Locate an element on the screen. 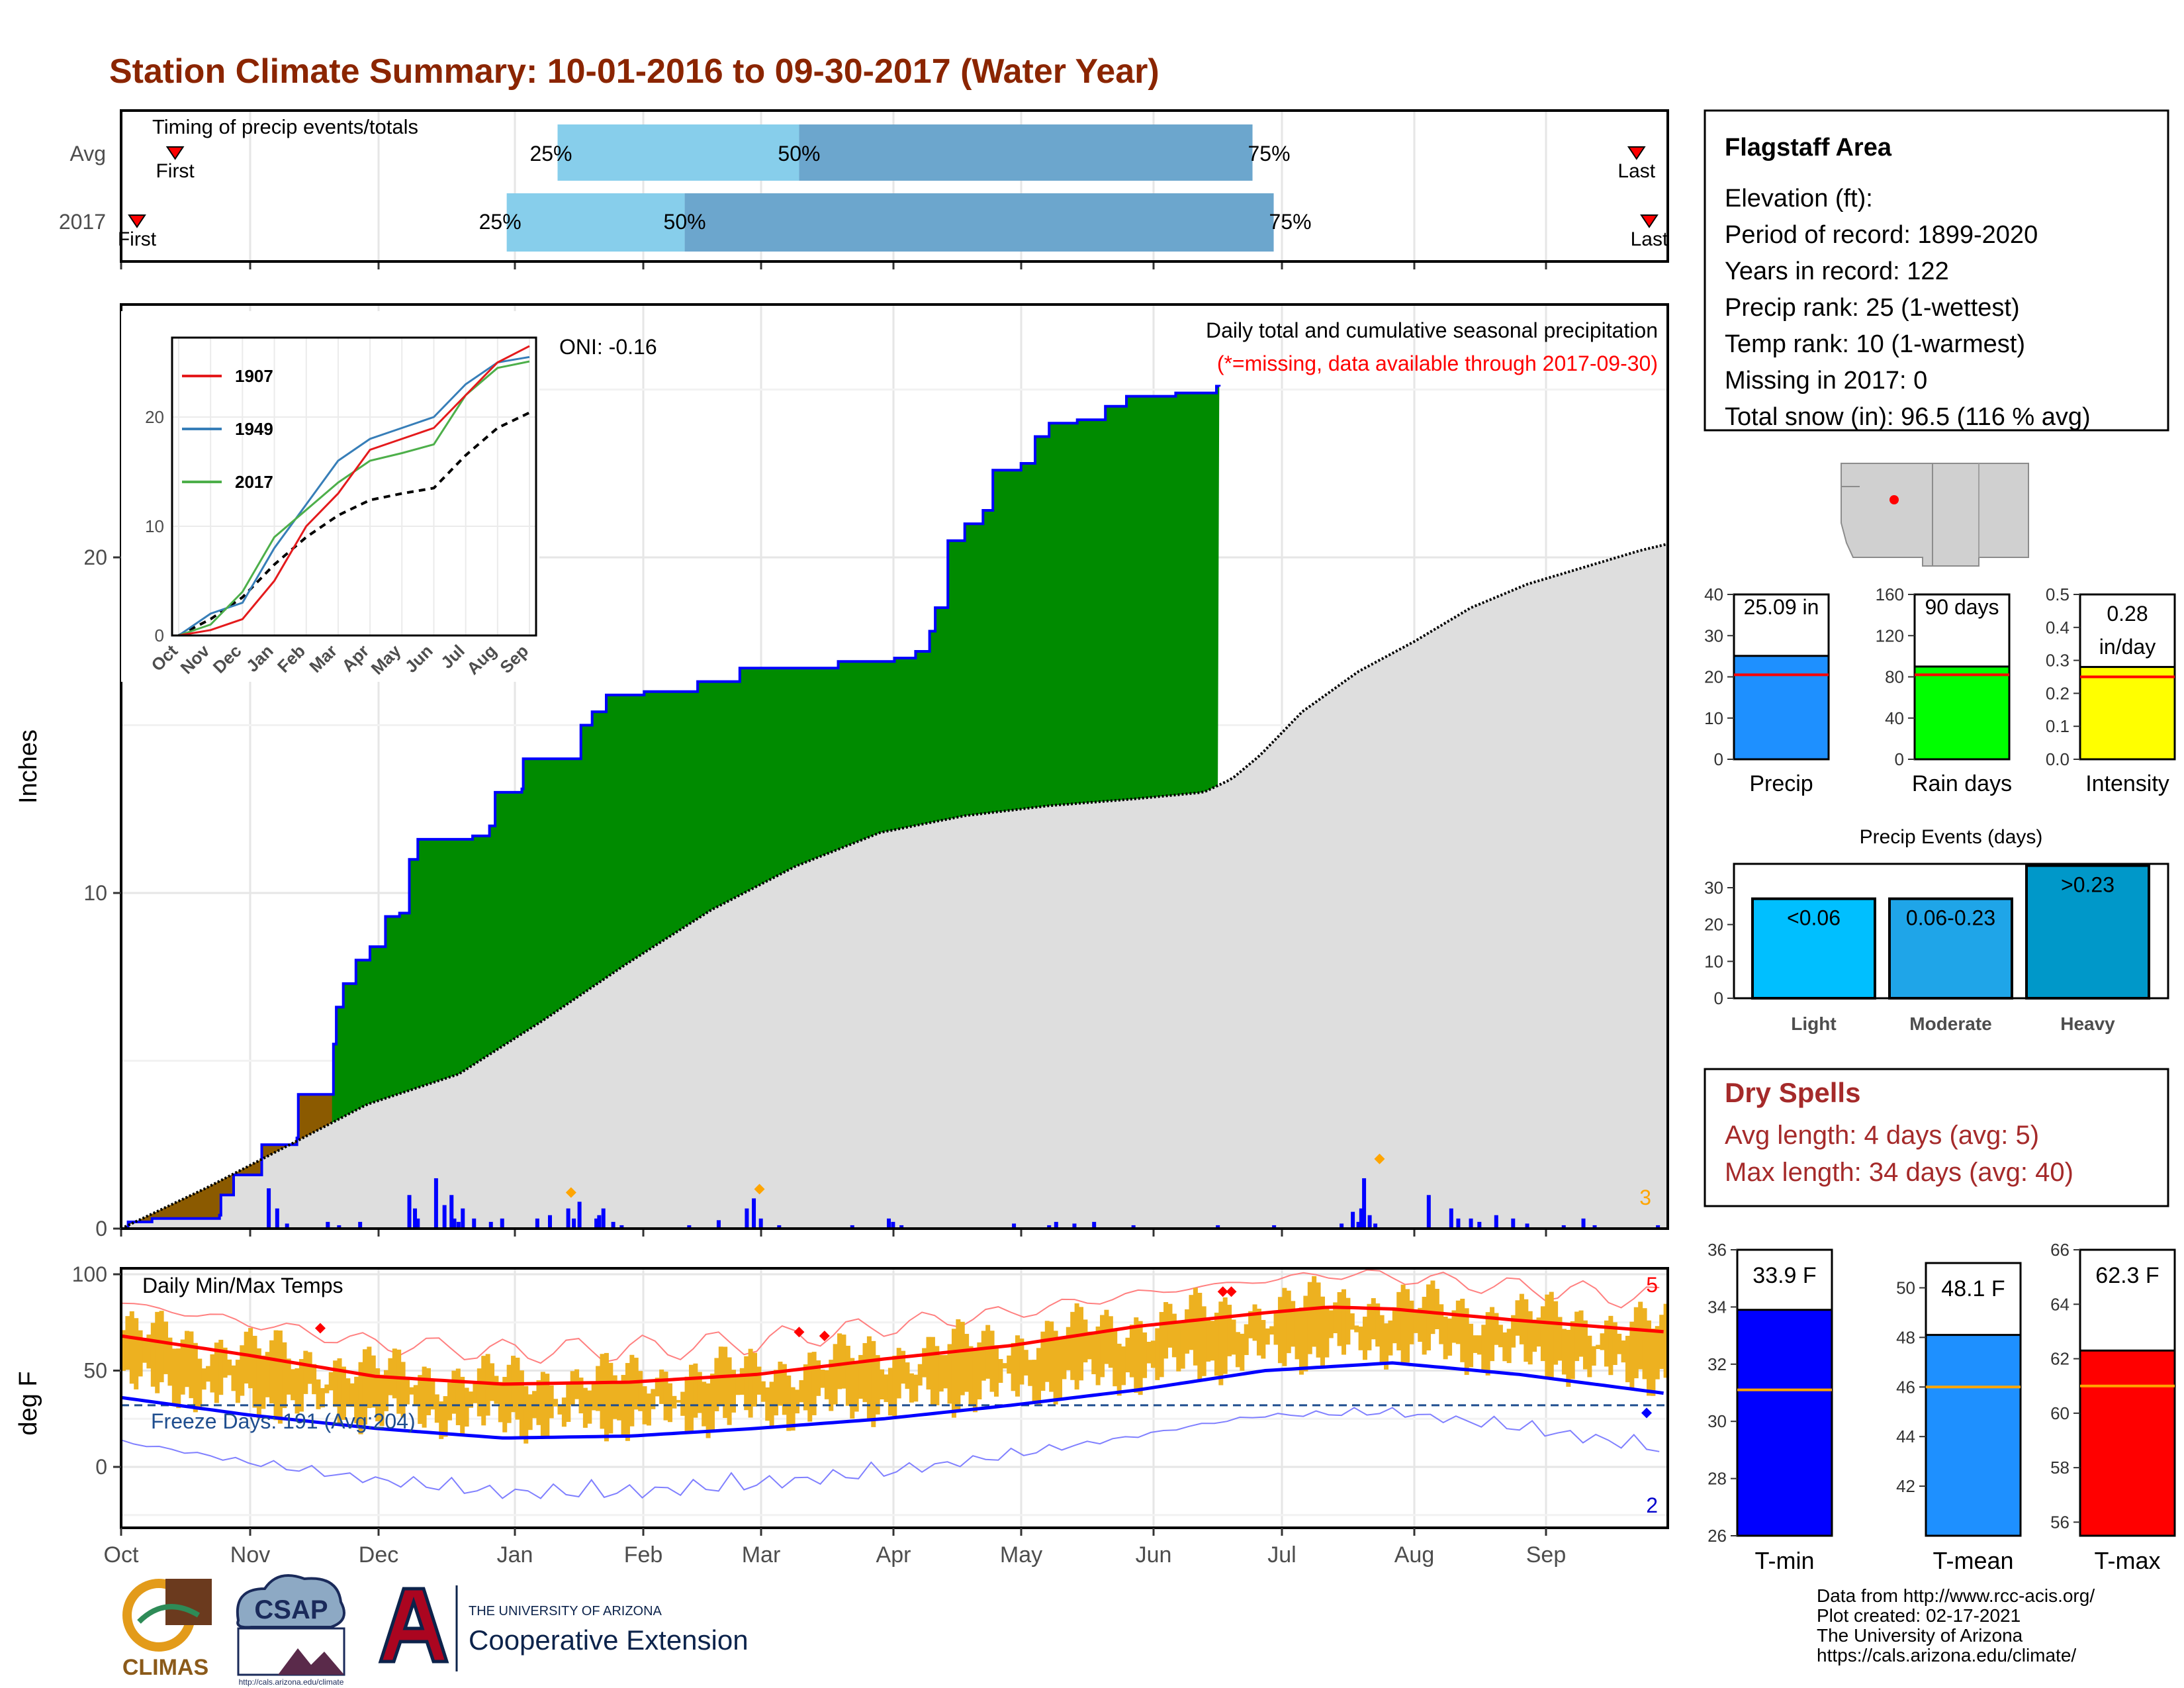 The image size is (2184, 1688). temp-summary-tick-label: 60 is located at coordinates (2060, 1413).